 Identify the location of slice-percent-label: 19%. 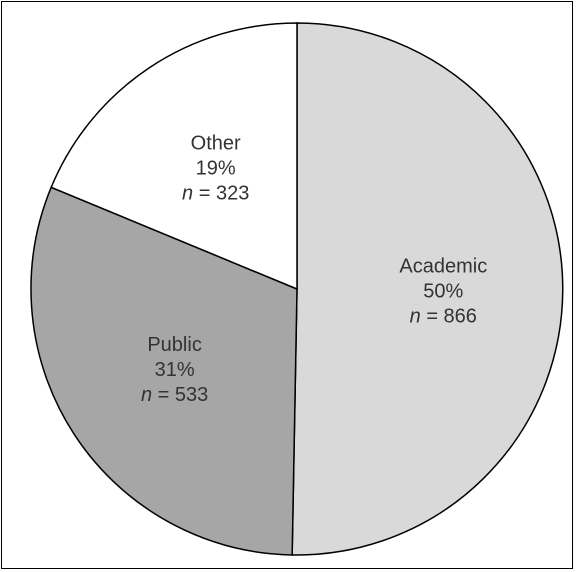
(216, 168).